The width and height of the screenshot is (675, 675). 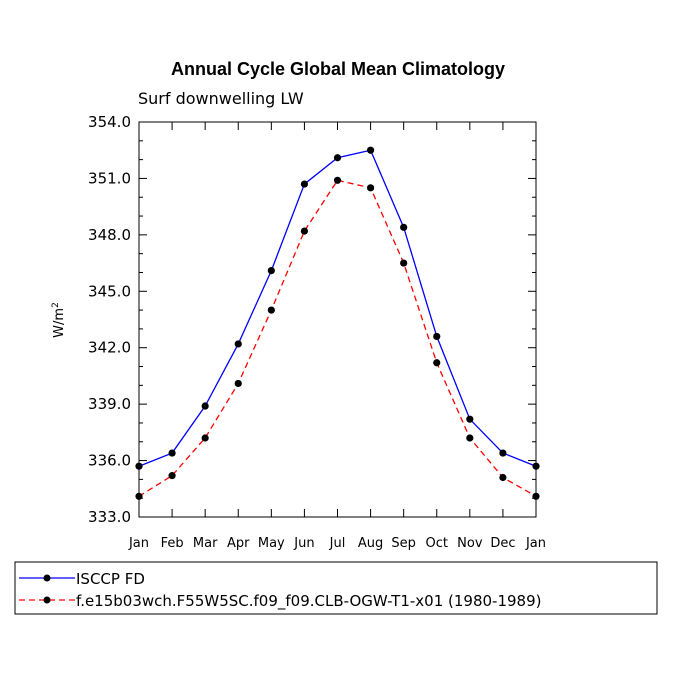 What do you see at coordinates (338, 69) in the screenshot?
I see `chart-title: Annual Cycle Global Mean Climatology` at bounding box center [338, 69].